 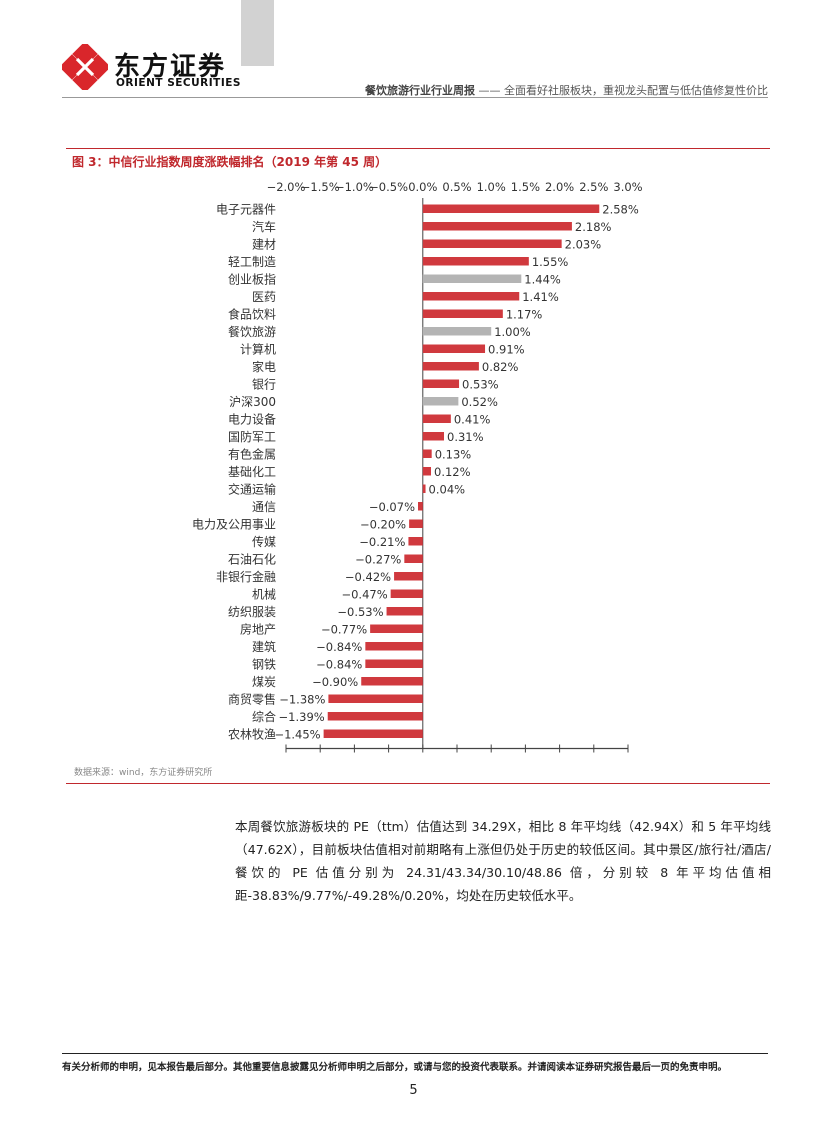 What do you see at coordinates (264, 664) in the screenshot?
I see `category-label: 钢铁` at bounding box center [264, 664].